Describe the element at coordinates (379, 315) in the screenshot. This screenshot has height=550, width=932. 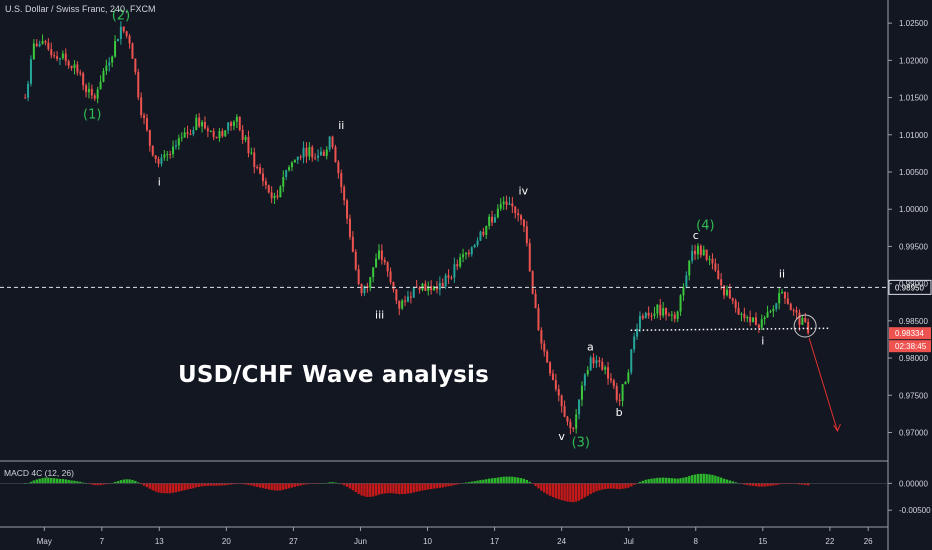
I see `wave-label: iii` at that location.